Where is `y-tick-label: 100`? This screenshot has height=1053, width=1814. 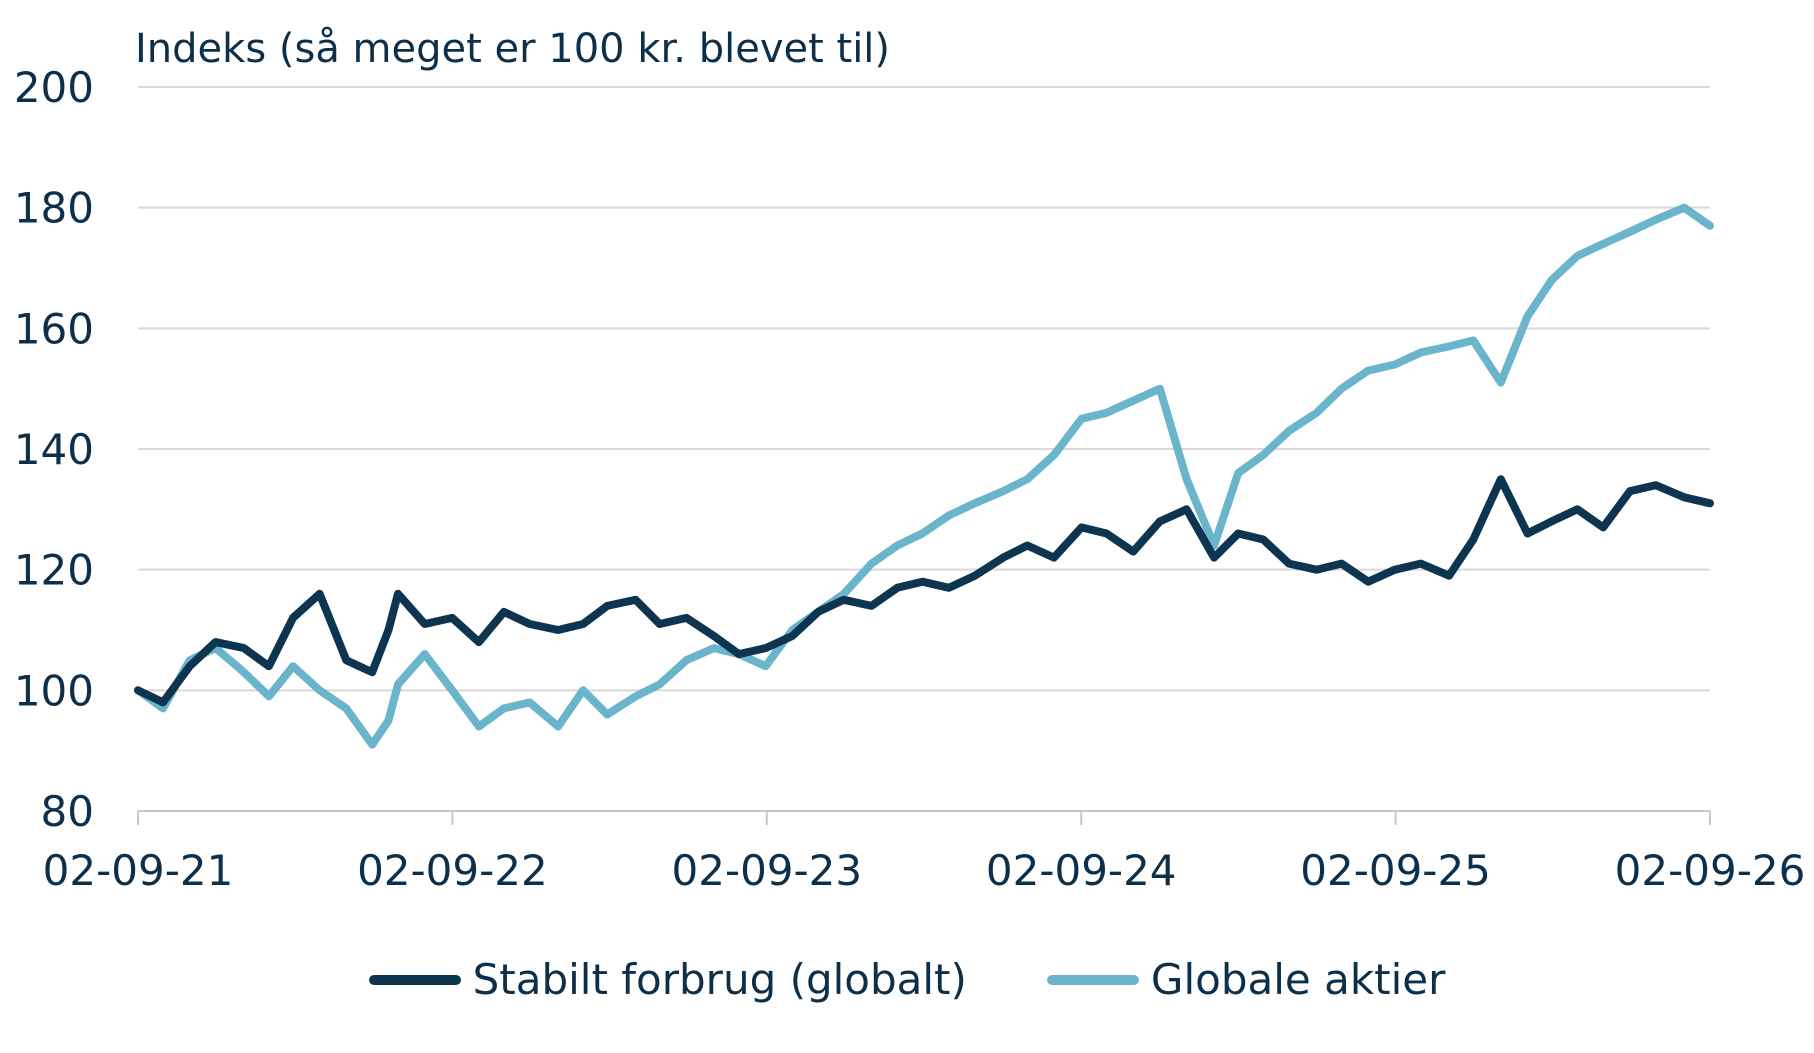
y-tick-label: 100 is located at coordinates (54, 690).